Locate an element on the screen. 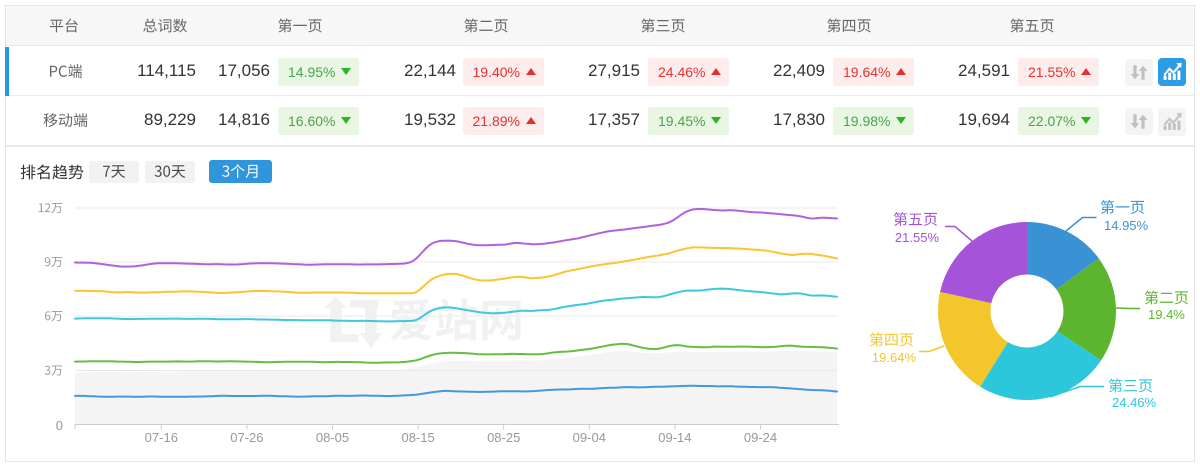  svg-text: 0 is located at coordinates (59, 425).